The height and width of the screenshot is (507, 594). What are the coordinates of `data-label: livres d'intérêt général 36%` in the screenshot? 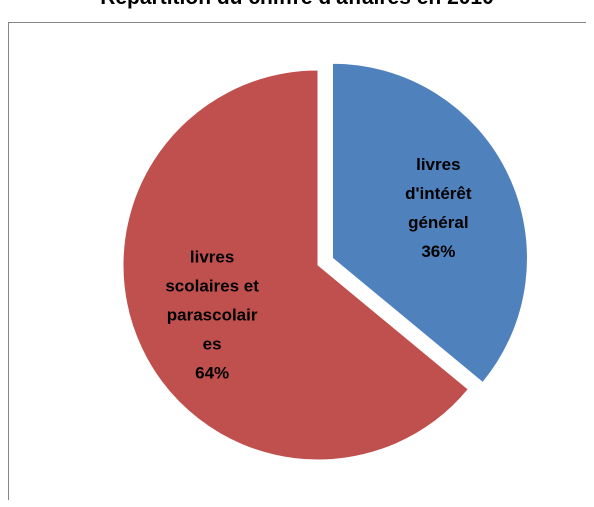 It's located at (438, 208).